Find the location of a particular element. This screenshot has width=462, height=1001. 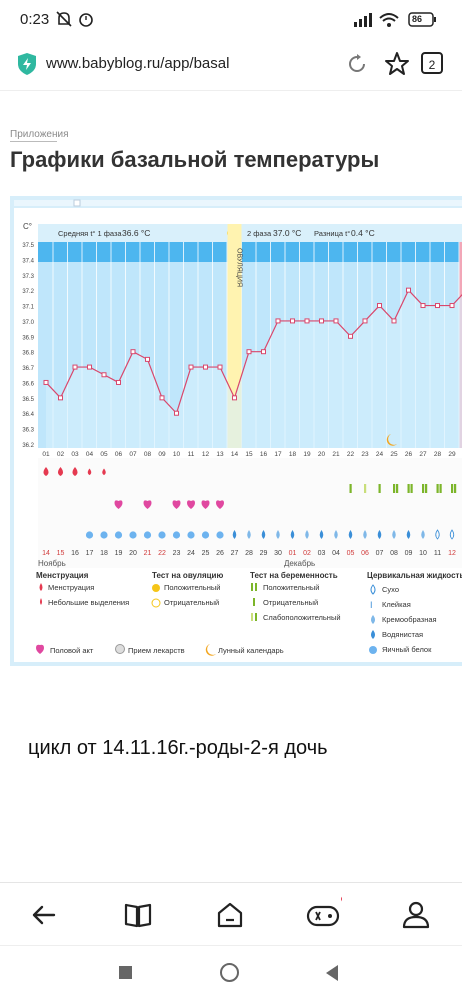

x-tick-label: 19 is located at coordinates (307, 454).